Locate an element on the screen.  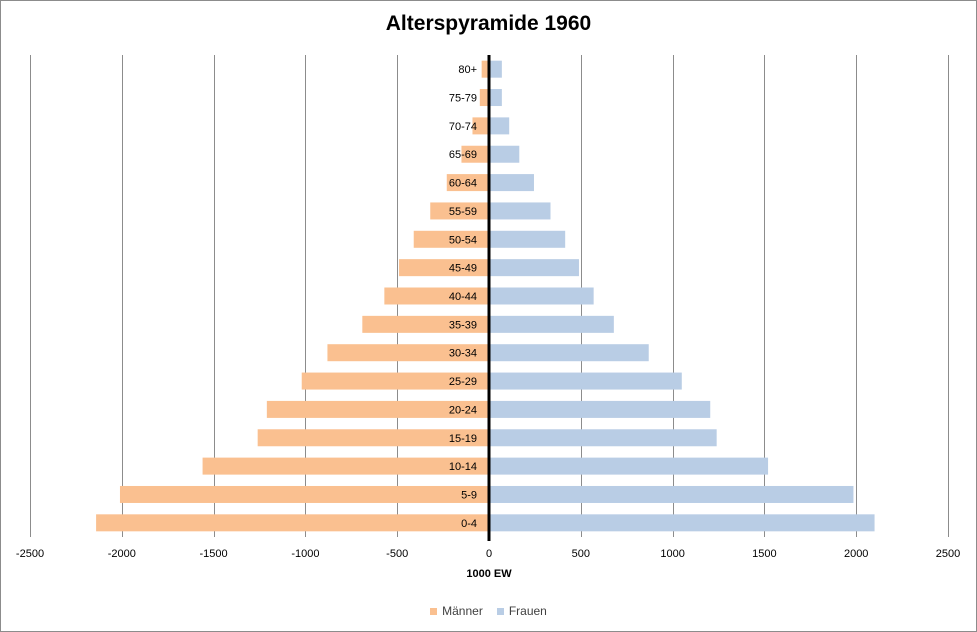
x-tick-label: 2000 is located at coordinates (856, 554).